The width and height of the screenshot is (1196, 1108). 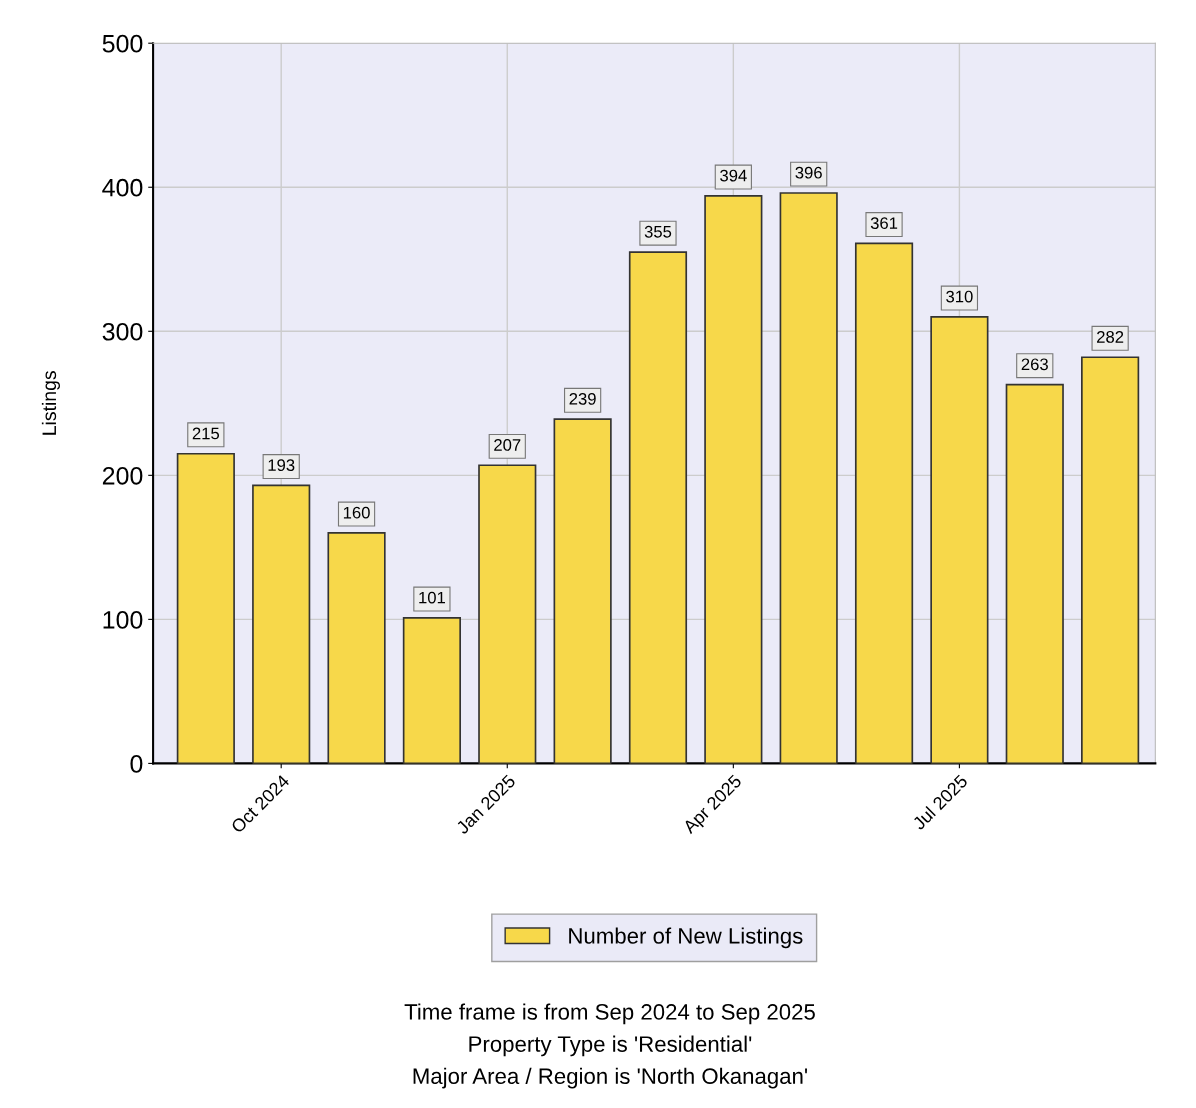 I want to click on data-label: 239, so click(x=582, y=398).